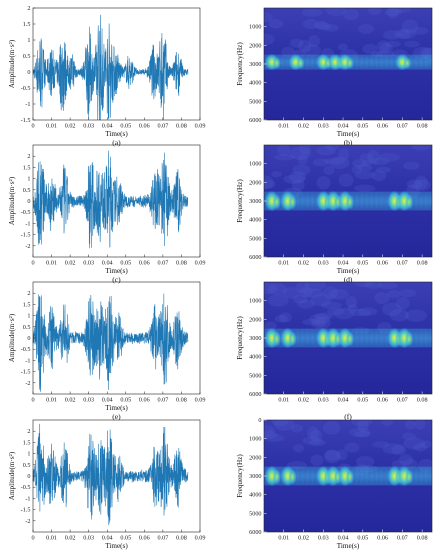 The width and height of the screenshot is (443, 550). Describe the element at coordinates (255, 27) in the screenshot. I see `y-tick-label: 1000` at that location.